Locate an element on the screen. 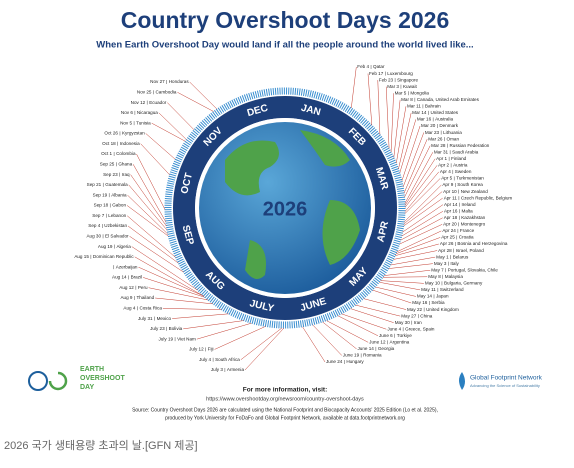 This screenshot has height=468, width=574. country-date: Oct 18 is located at coordinates (109, 143).